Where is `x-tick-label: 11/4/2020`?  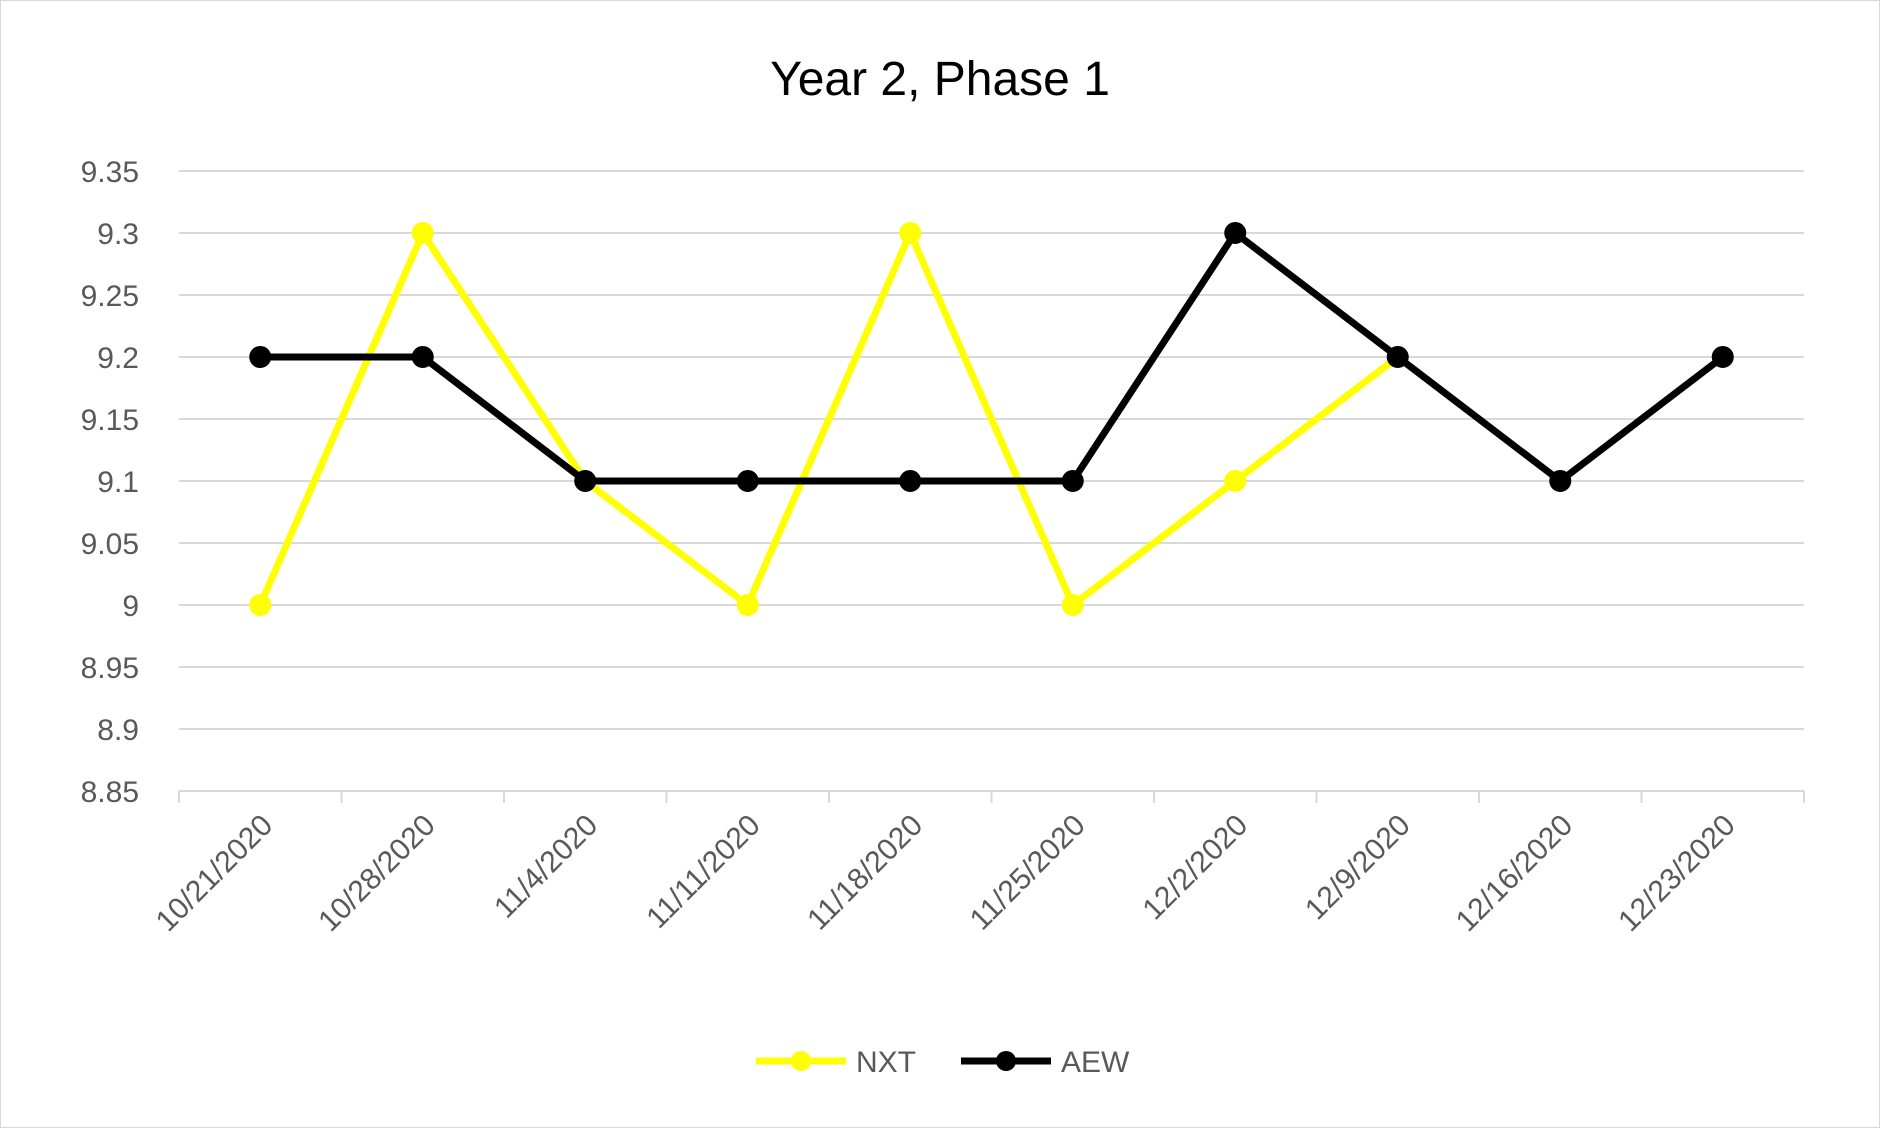
x-tick-label: 11/4/2020 is located at coordinates (546, 867).